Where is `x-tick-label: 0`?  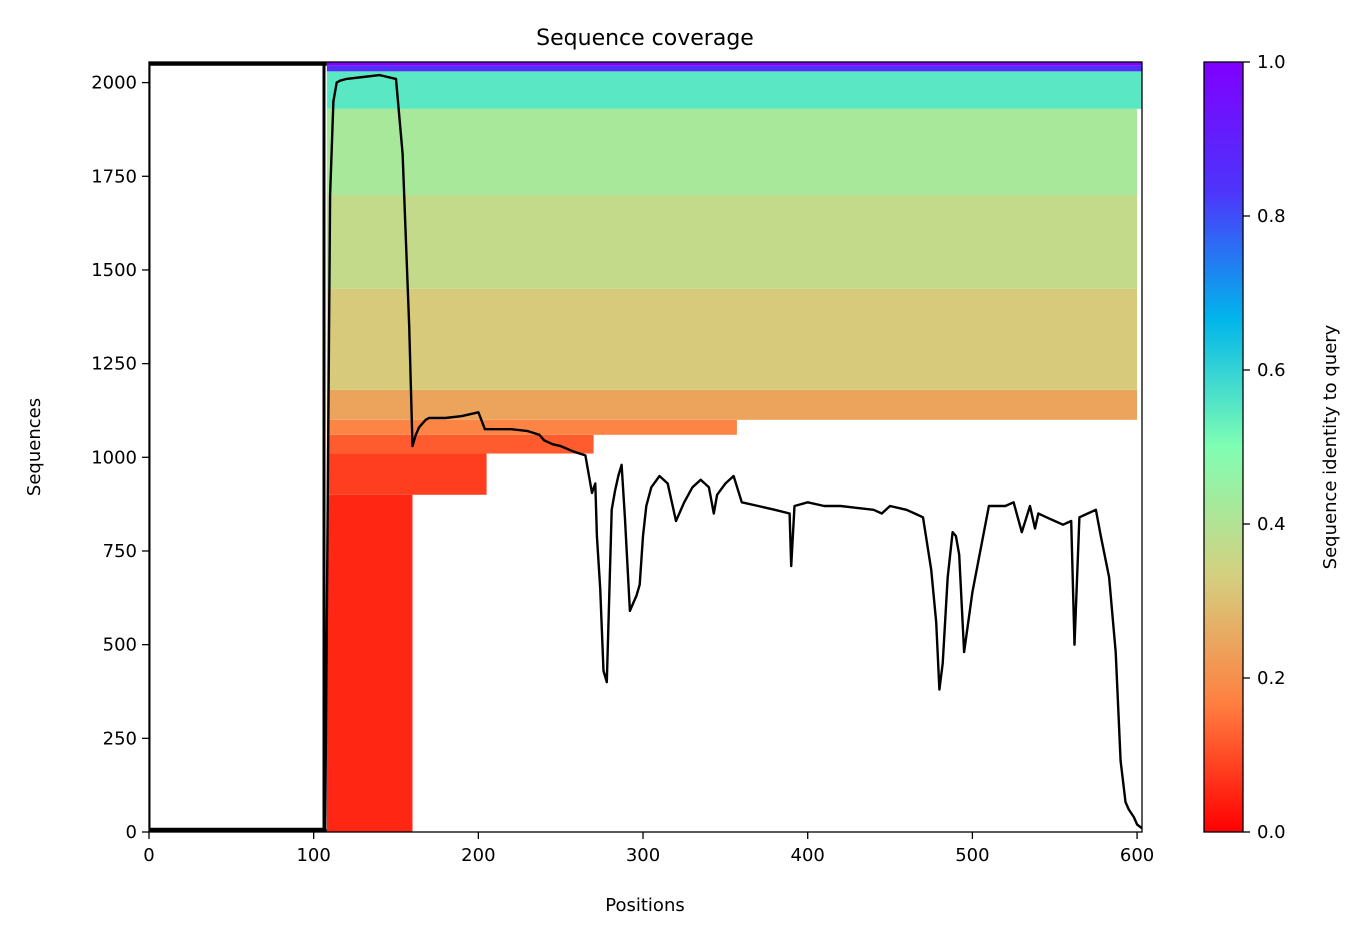
x-tick-label: 0 is located at coordinates (148, 855).